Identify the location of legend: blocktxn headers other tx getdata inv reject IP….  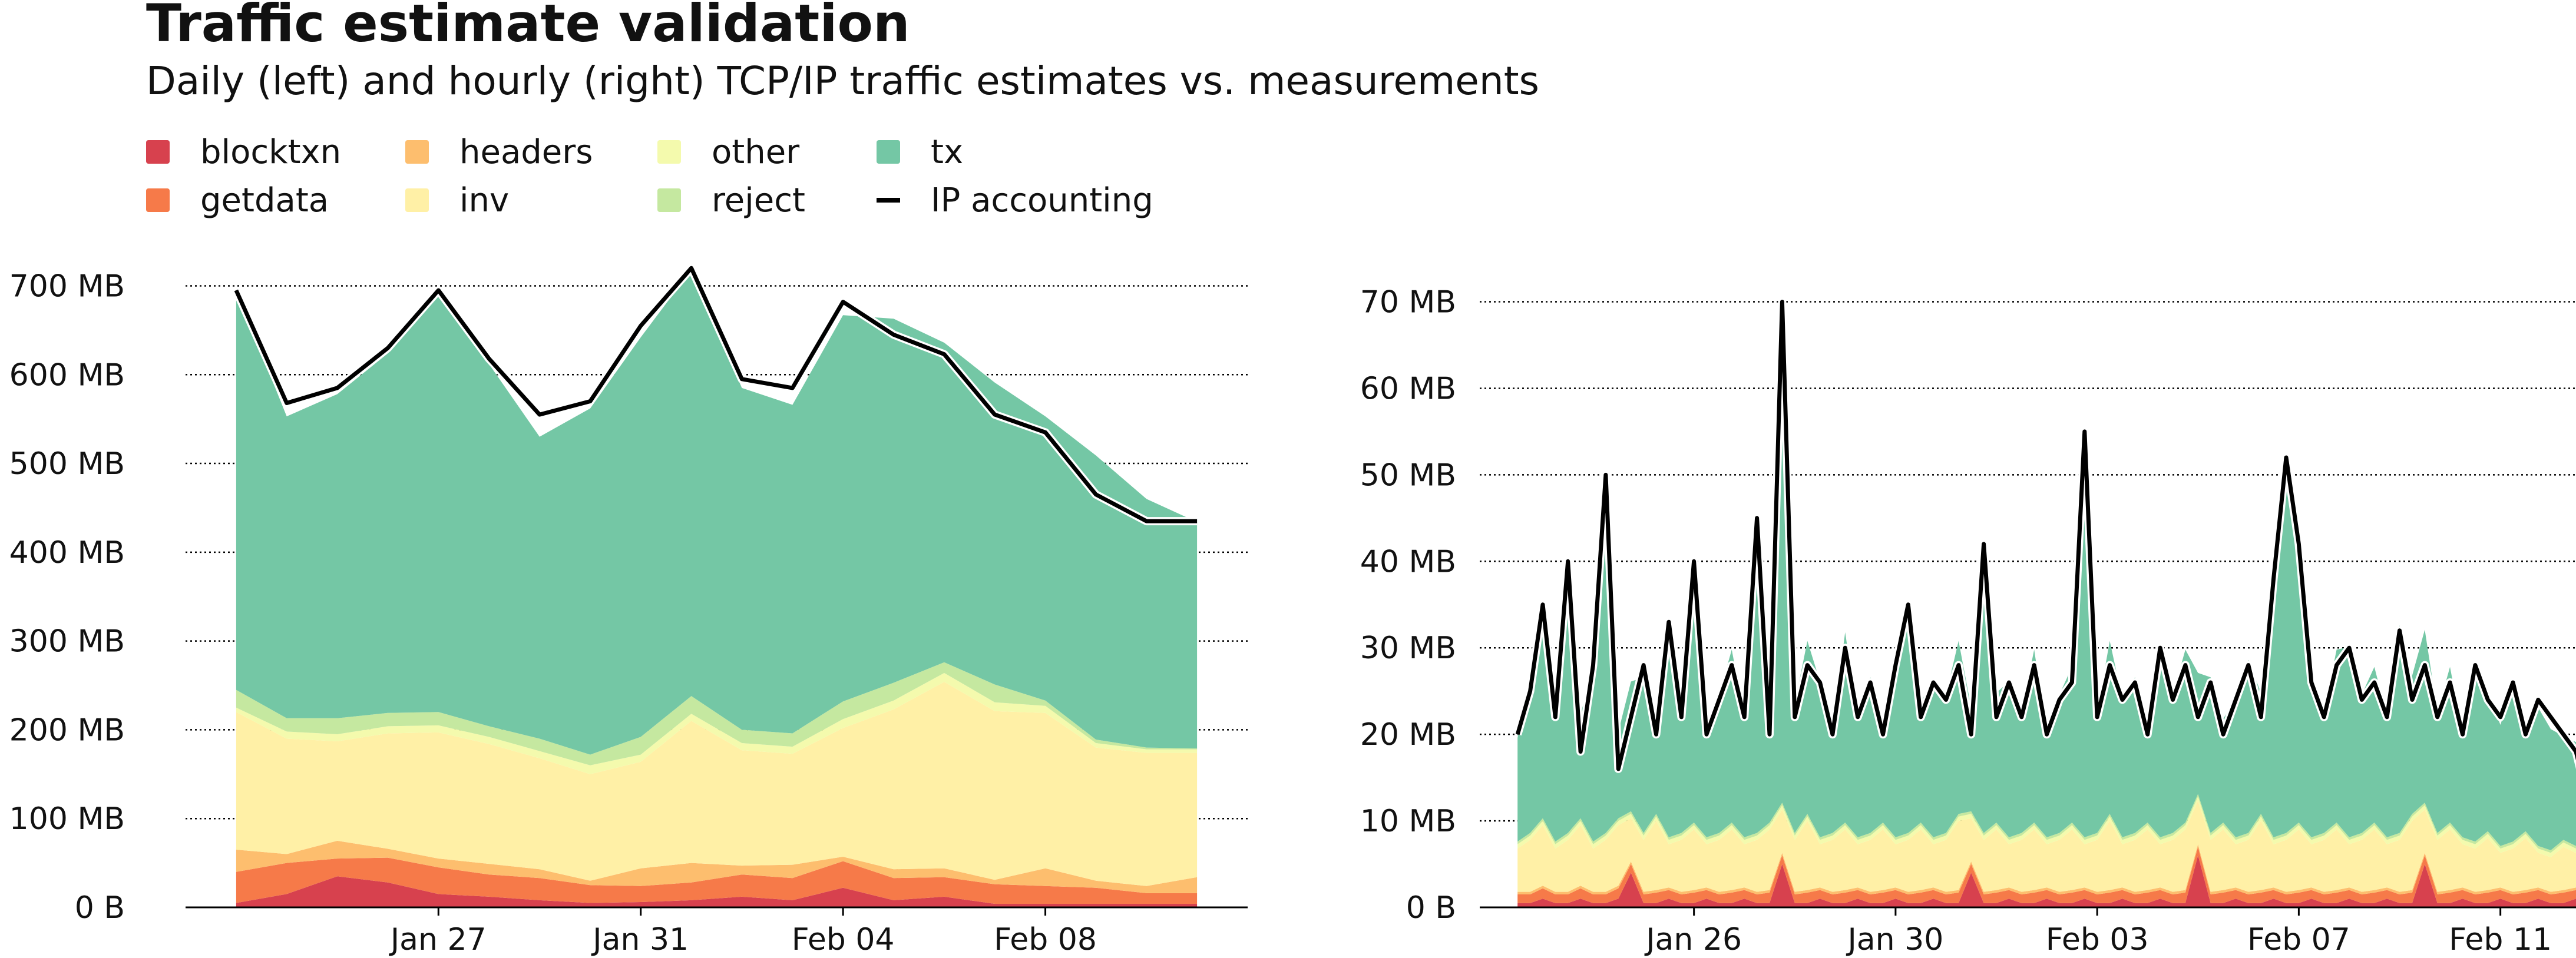
(676, 178).